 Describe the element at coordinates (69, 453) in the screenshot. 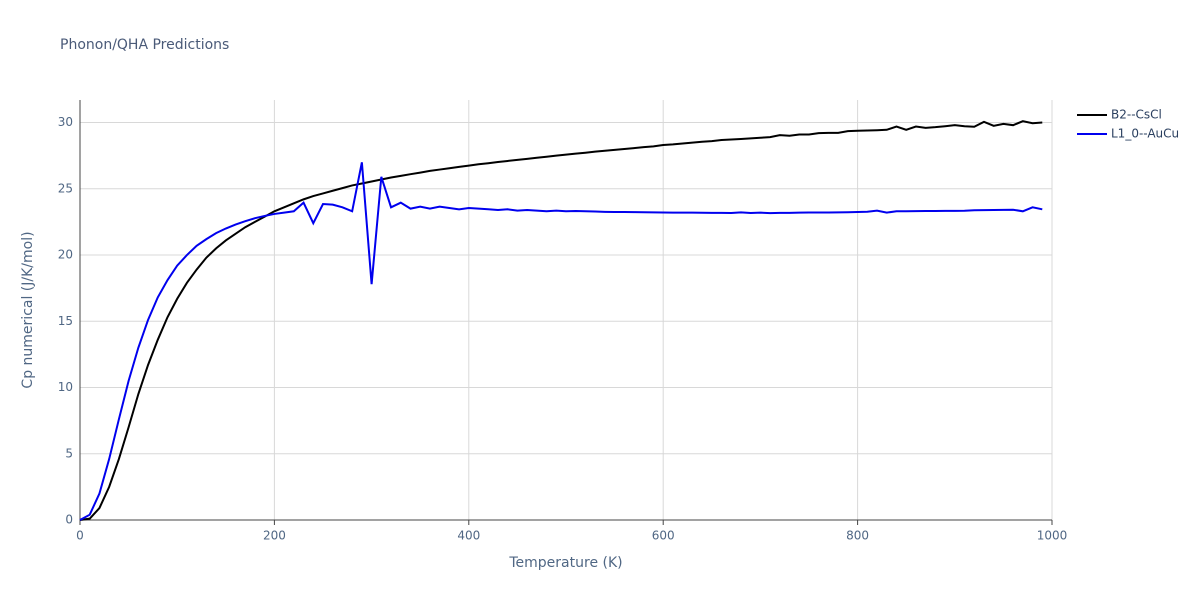

I see `y-tick-label: 5` at that location.